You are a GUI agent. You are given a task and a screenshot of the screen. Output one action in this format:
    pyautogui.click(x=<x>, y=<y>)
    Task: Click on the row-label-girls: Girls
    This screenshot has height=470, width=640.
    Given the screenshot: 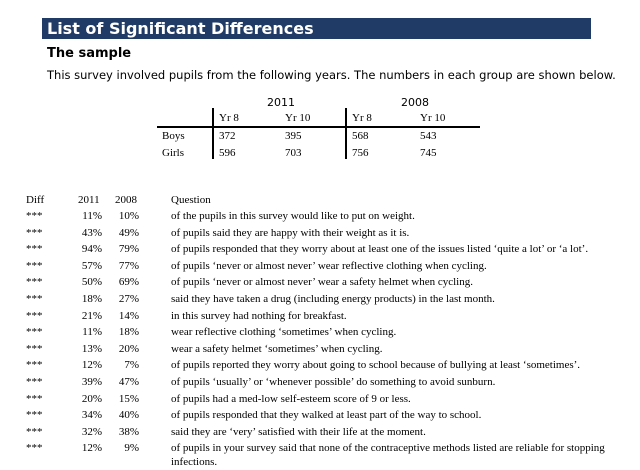 What is the action you would take?
    pyautogui.click(x=173, y=153)
    